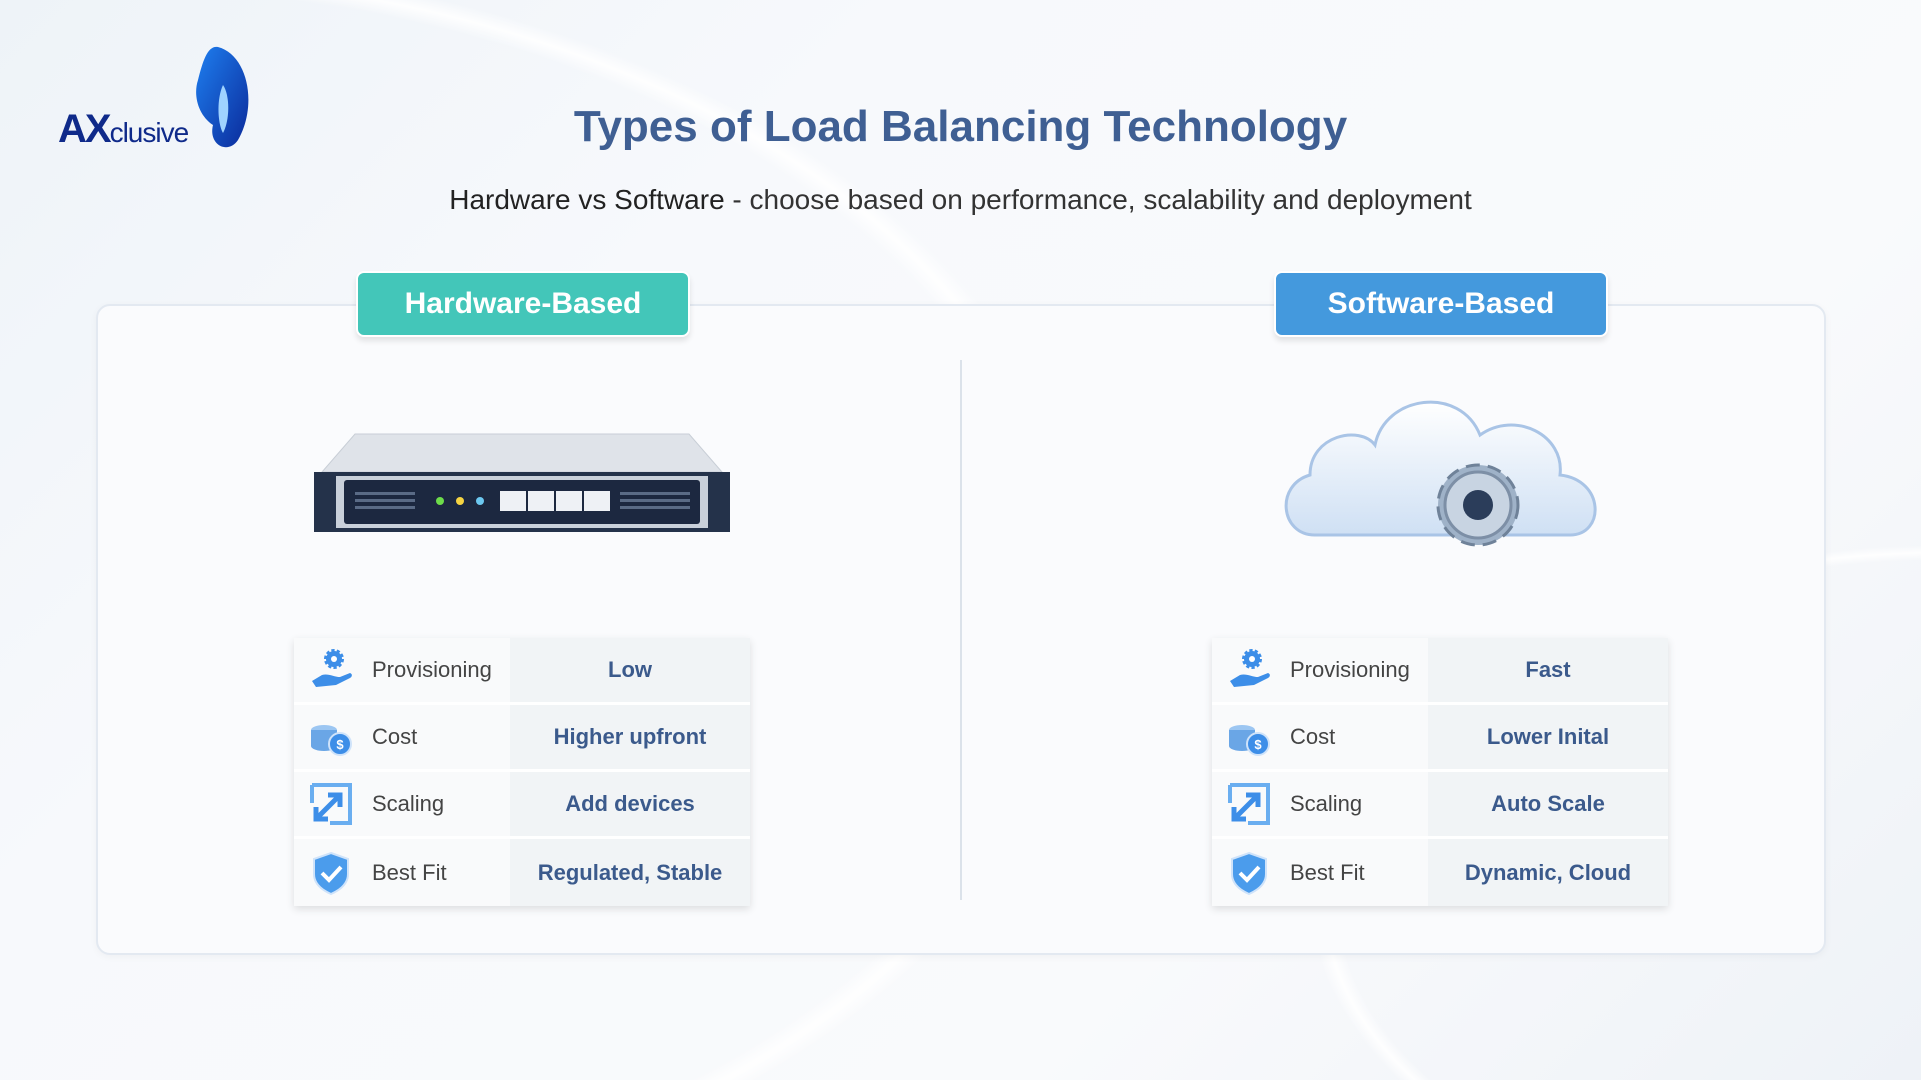 The width and height of the screenshot is (1921, 1080). I want to click on software-based-label: Software-Based, so click(1441, 304).